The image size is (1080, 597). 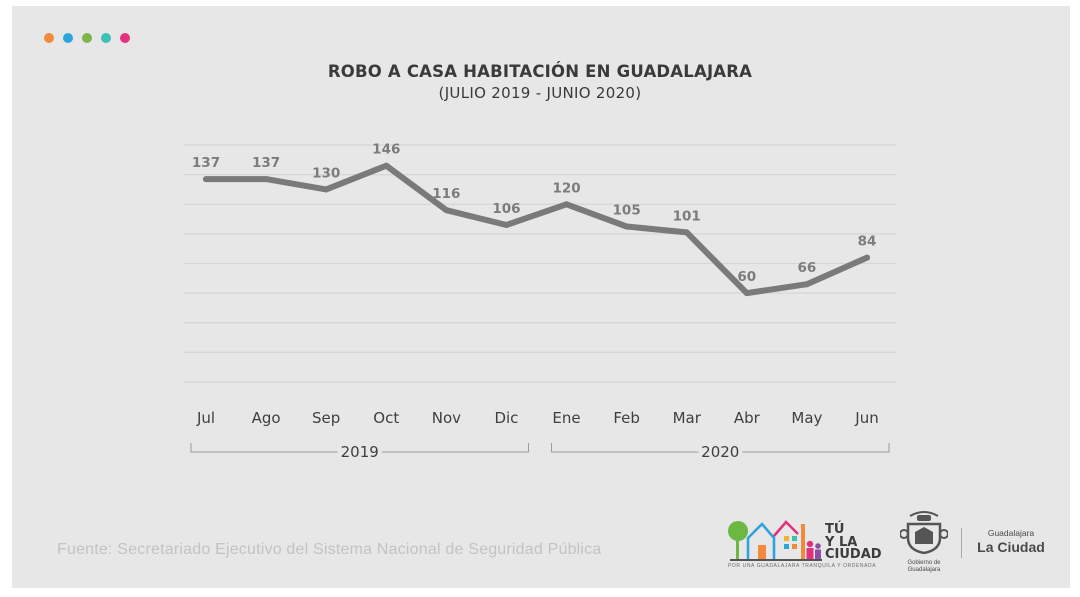 I want to click on gobierno-guadalajara-logo: Gobierno de Guadalajara, so click(x=924, y=545).